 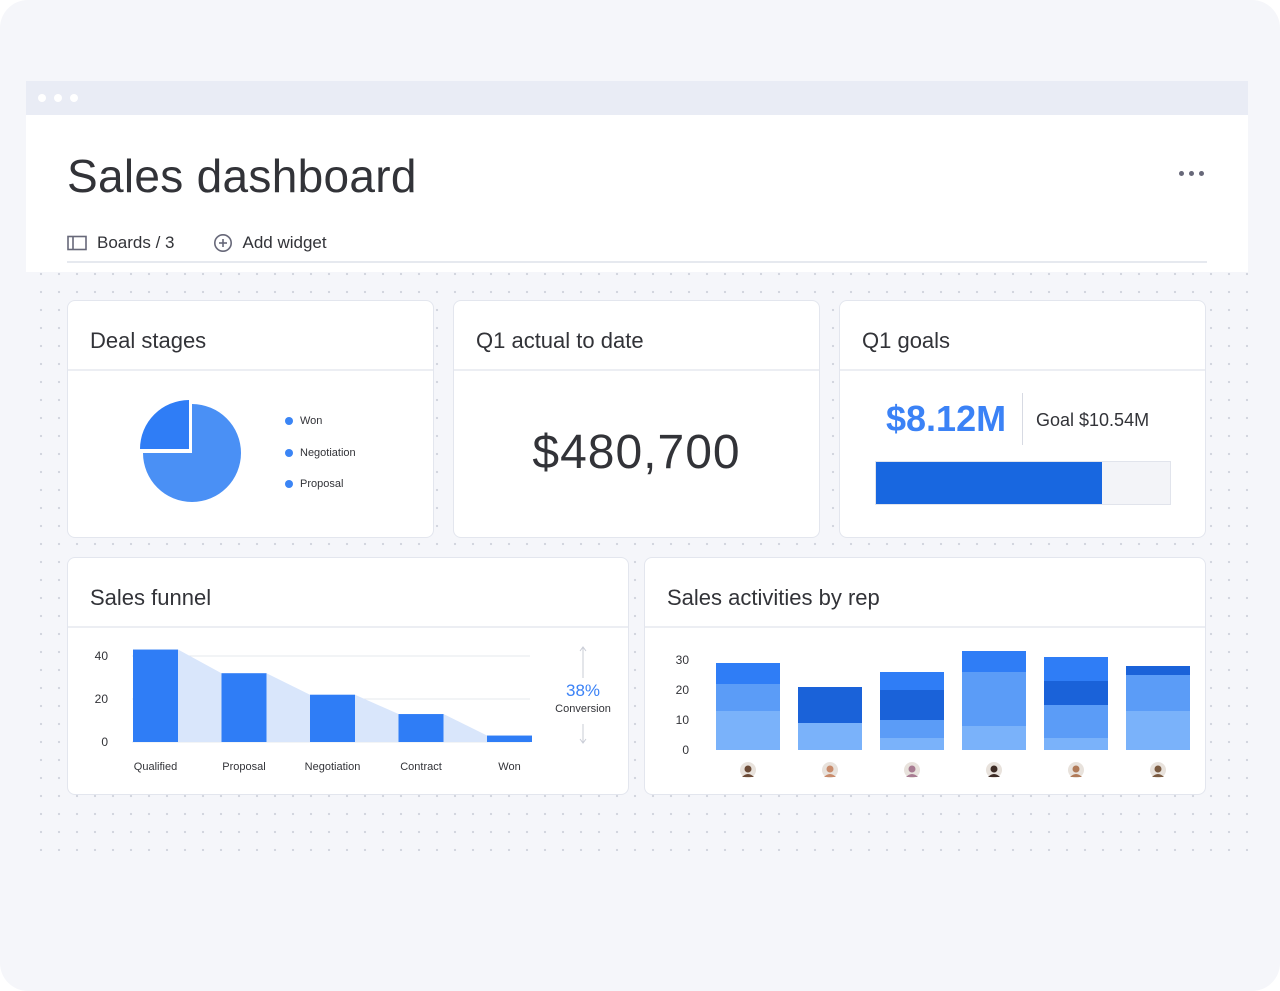 What do you see at coordinates (583, 649) in the screenshot?
I see `conversion-arrow-up` at bounding box center [583, 649].